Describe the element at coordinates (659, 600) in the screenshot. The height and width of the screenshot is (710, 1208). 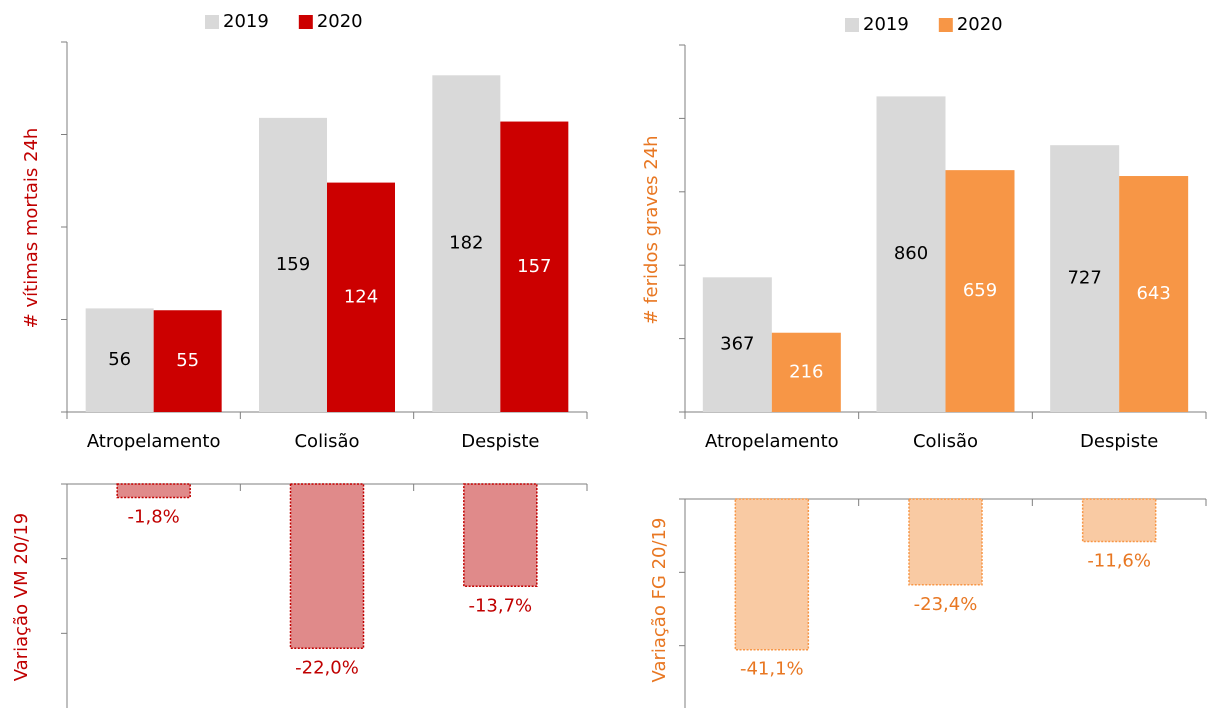
I see `y-axis-label: Variação FG 20/19` at that location.